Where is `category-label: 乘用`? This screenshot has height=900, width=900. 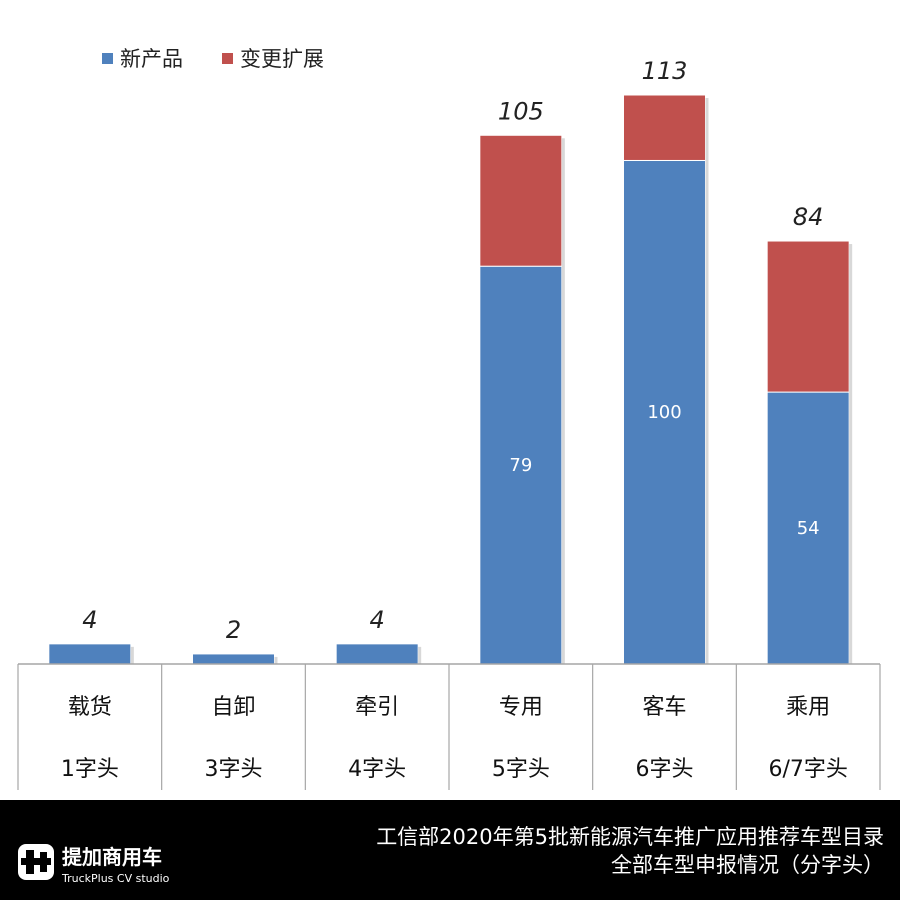 category-label: 乘用 is located at coordinates (808, 707).